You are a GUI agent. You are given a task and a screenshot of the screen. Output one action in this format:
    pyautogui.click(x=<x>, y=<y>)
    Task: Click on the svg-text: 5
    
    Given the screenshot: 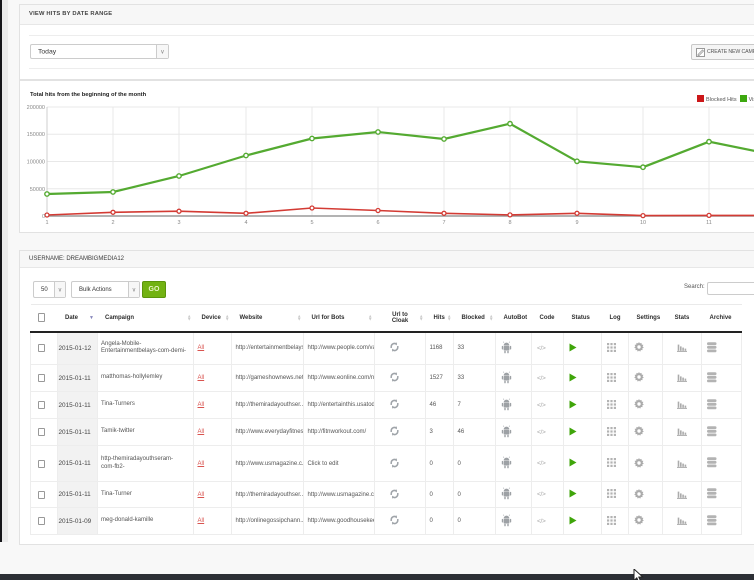 What is the action you would take?
    pyautogui.click(x=311, y=223)
    